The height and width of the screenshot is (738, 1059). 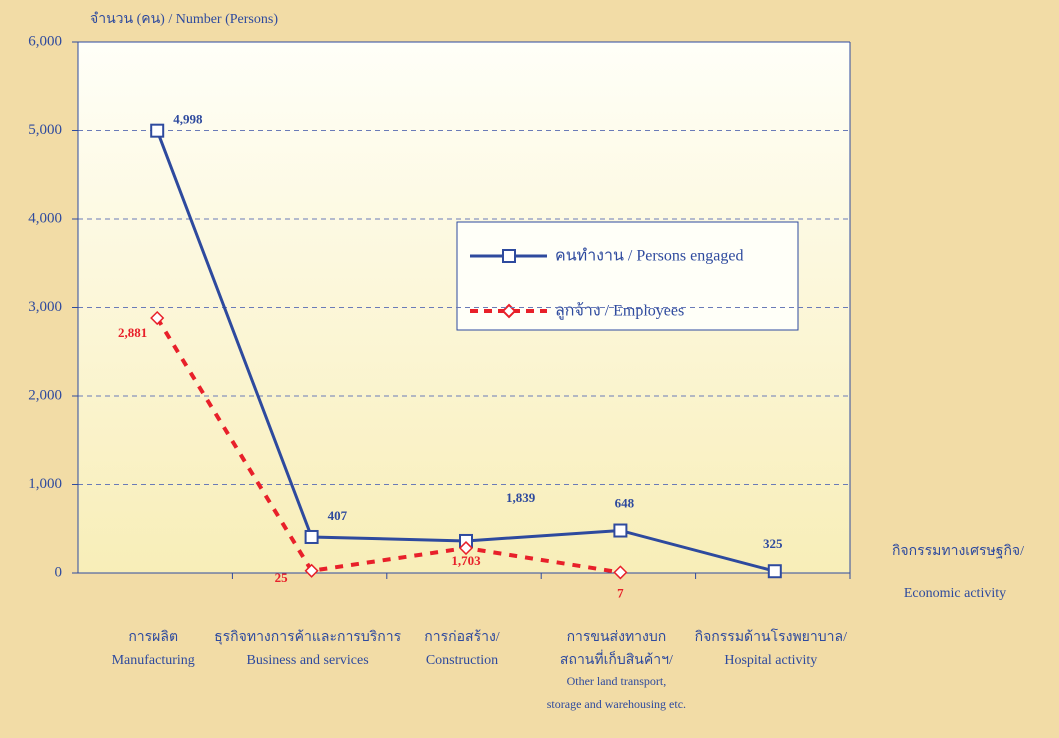 I want to click on data-label: 25, so click(x=282, y=577).